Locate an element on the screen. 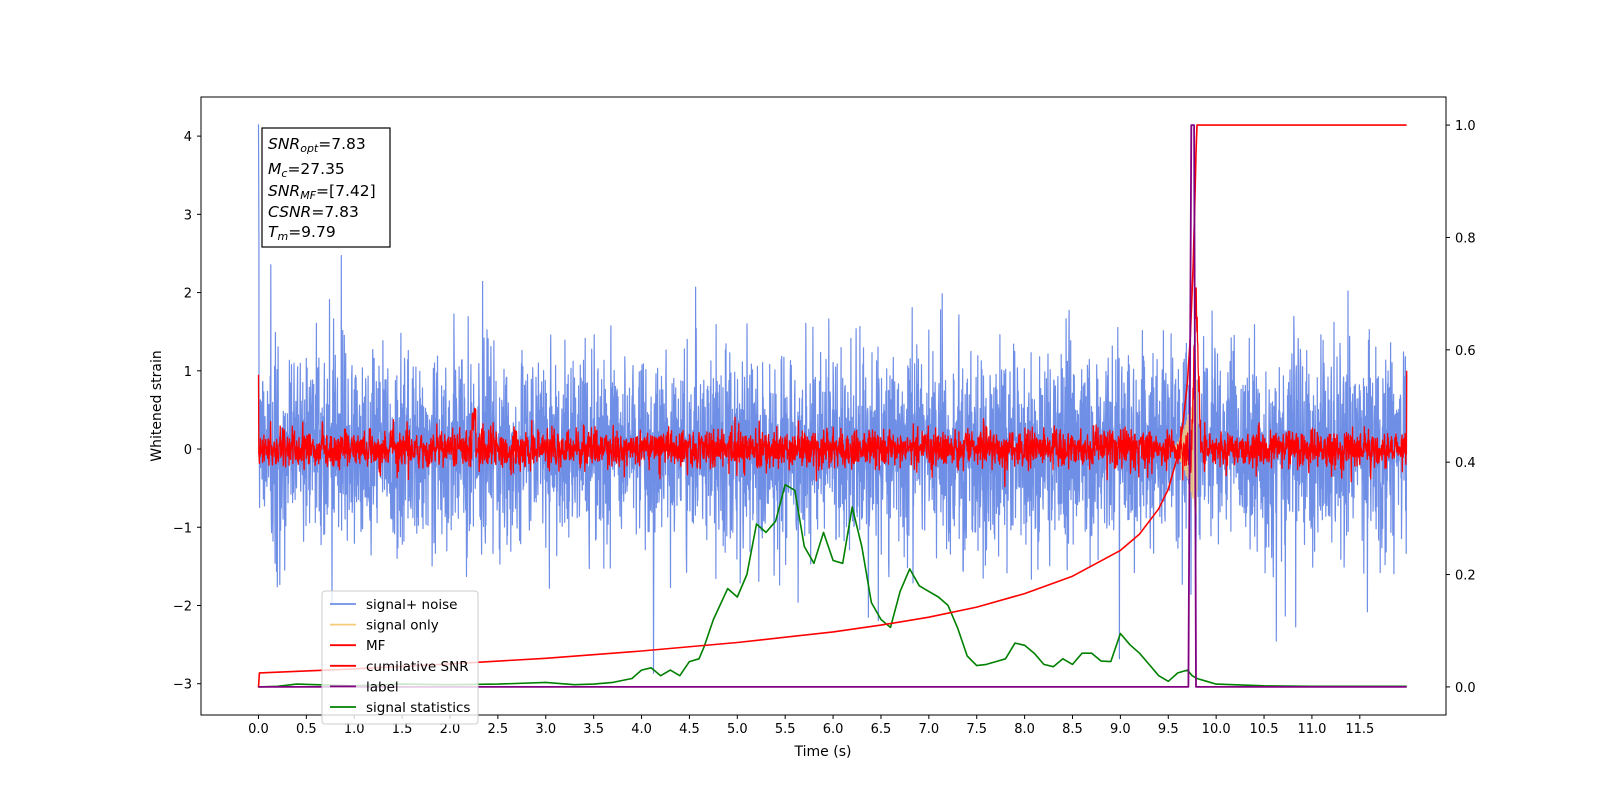  legend-label: signal statistics is located at coordinates (418, 708).